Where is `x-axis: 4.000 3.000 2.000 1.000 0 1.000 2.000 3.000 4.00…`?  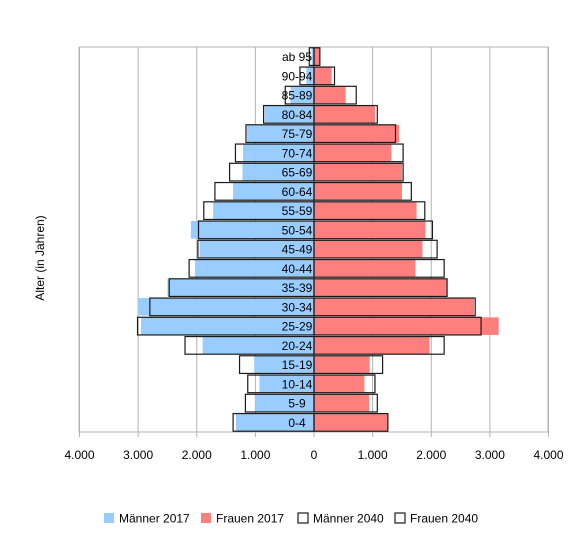 x-axis: 4.000 3.000 2.000 1.000 0 1.000 2.000 3.000 4.00… is located at coordinates (313, 455).